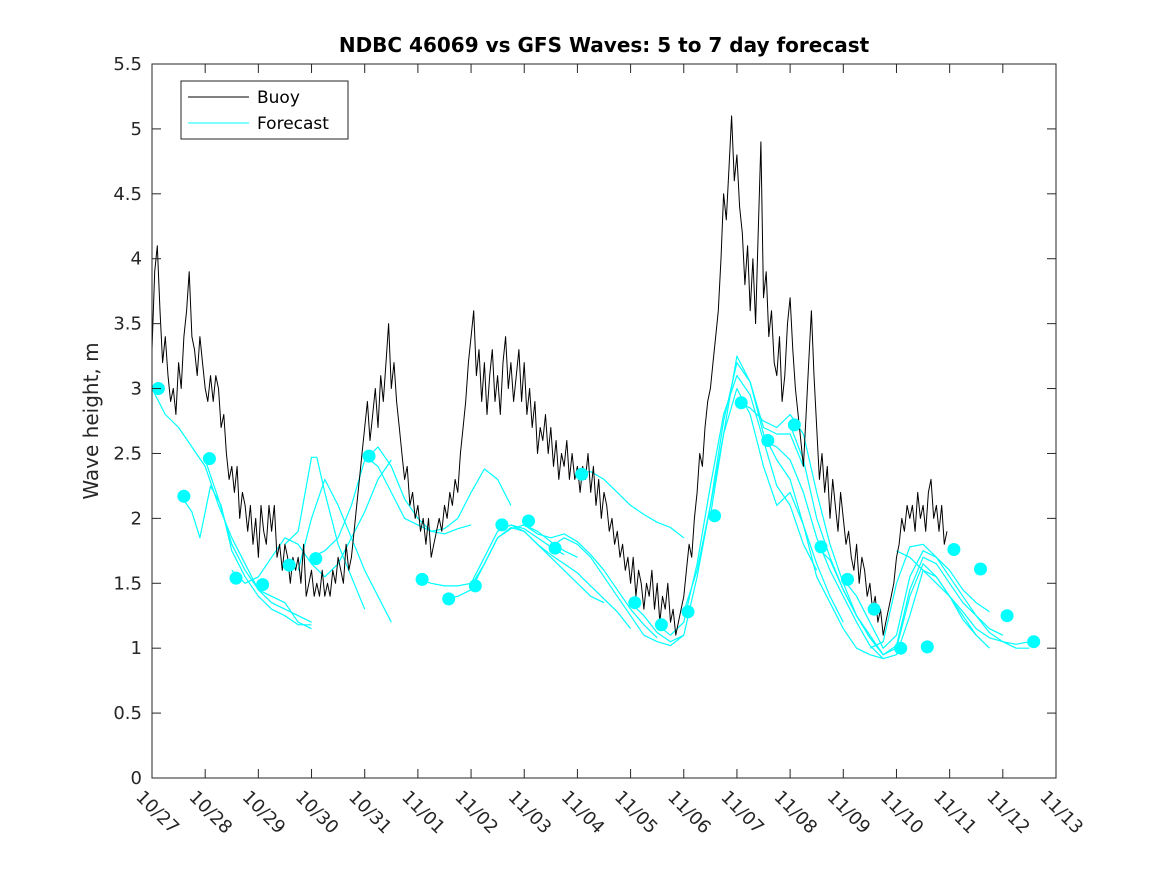 This screenshot has width=1167, height=875. I want to click on y-tick-label: 5.5, so click(127, 64).